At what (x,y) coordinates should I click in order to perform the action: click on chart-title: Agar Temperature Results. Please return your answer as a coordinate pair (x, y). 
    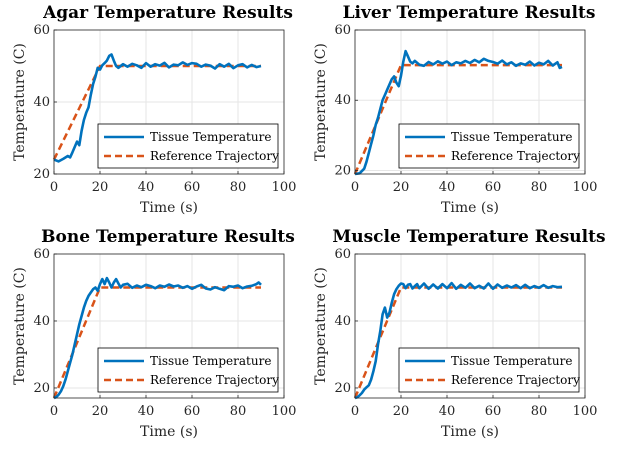
    Looking at the image, I should click on (167, 13).